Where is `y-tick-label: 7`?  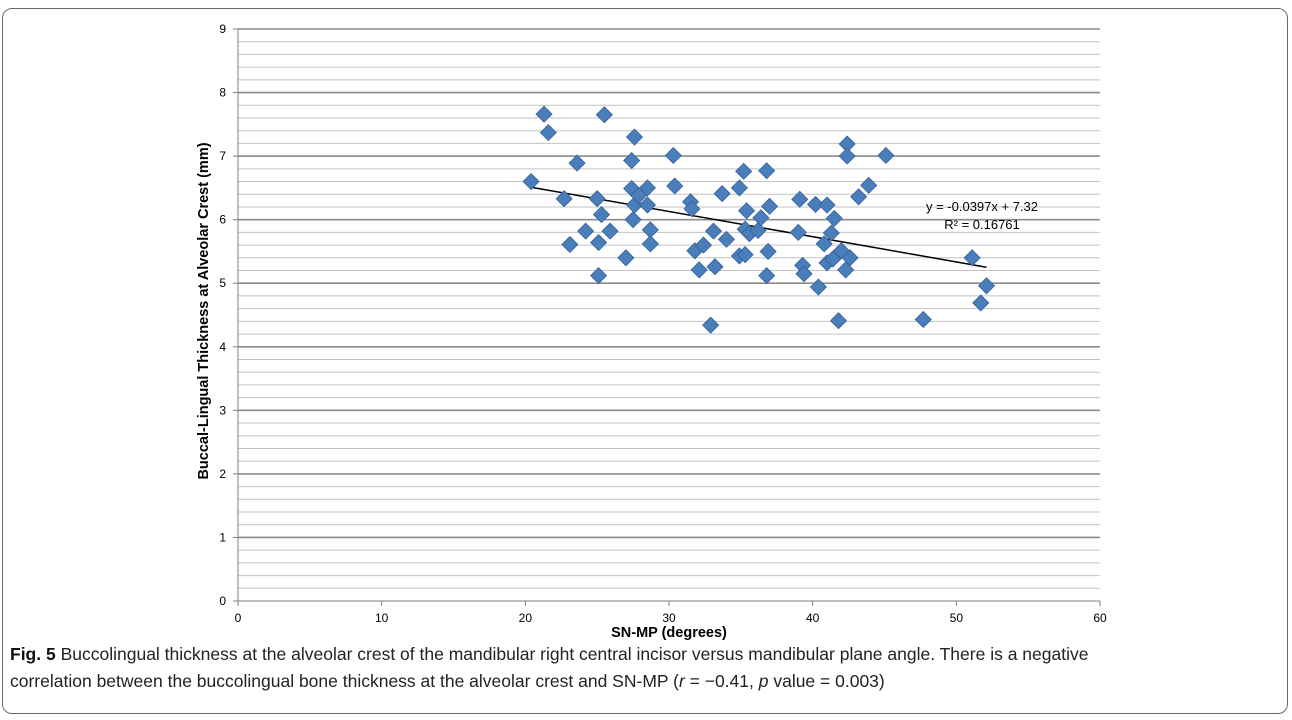 y-tick-label: 7 is located at coordinates (222, 156).